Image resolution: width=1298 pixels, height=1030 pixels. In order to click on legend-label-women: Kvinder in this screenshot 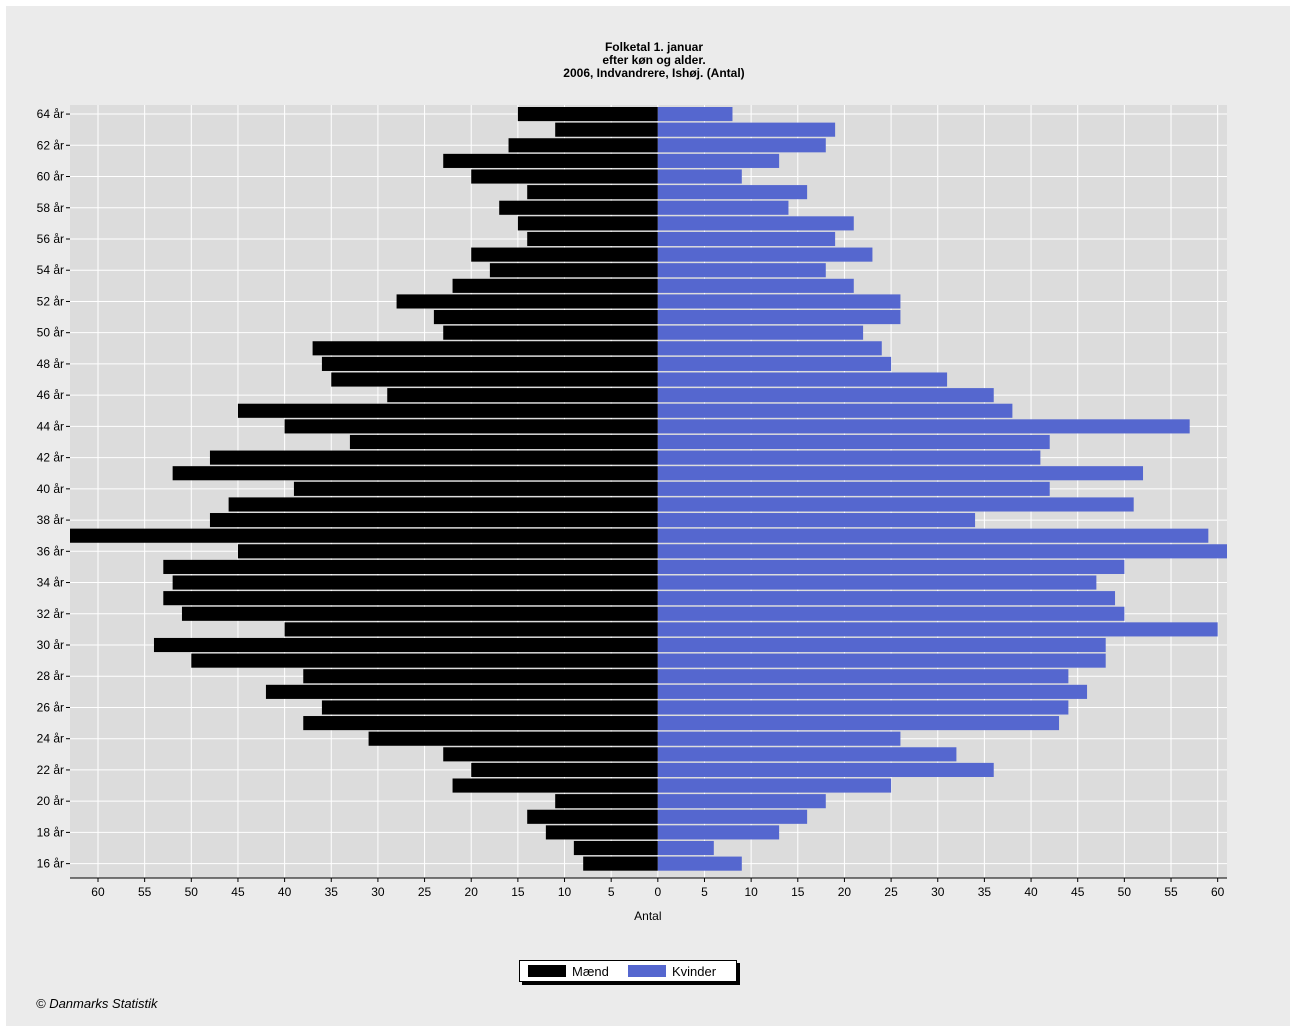, I will do `click(694, 971)`.